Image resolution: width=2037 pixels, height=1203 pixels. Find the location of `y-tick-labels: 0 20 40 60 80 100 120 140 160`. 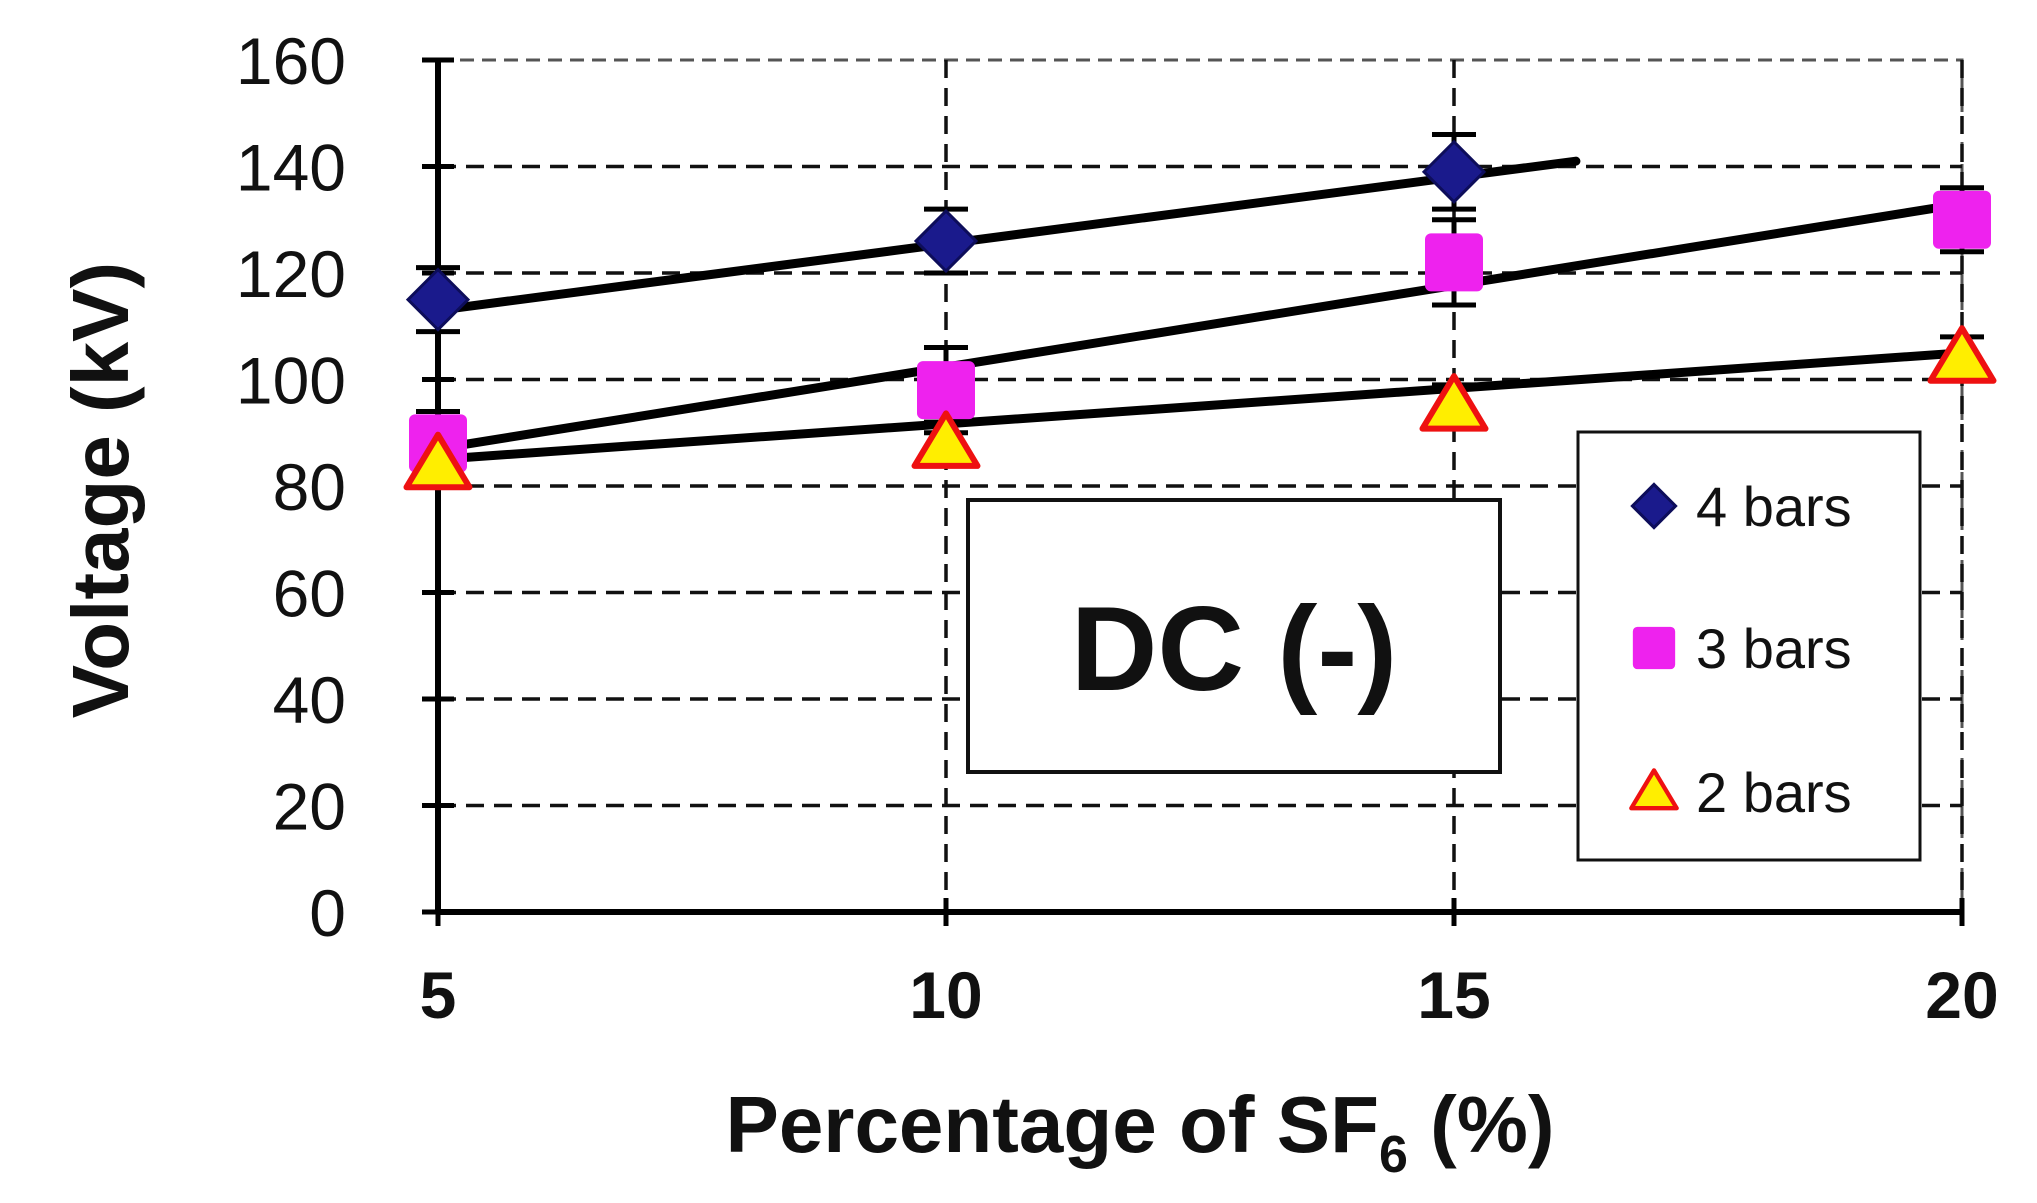

y-tick-labels: 0 20 40 60 80 100 120 140 160 is located at coordinates (291, 487).